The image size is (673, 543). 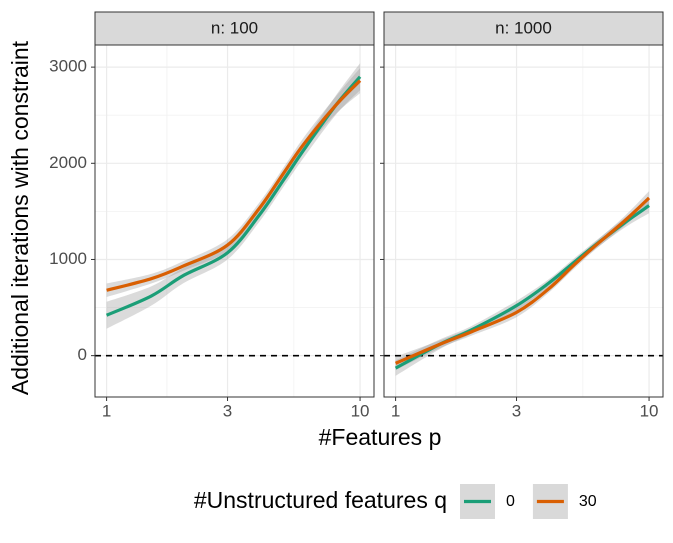 What do you see at coordinates (510, 501) in the screenshot?
I see `legend-label: 0` at bounding box center [510, 501].